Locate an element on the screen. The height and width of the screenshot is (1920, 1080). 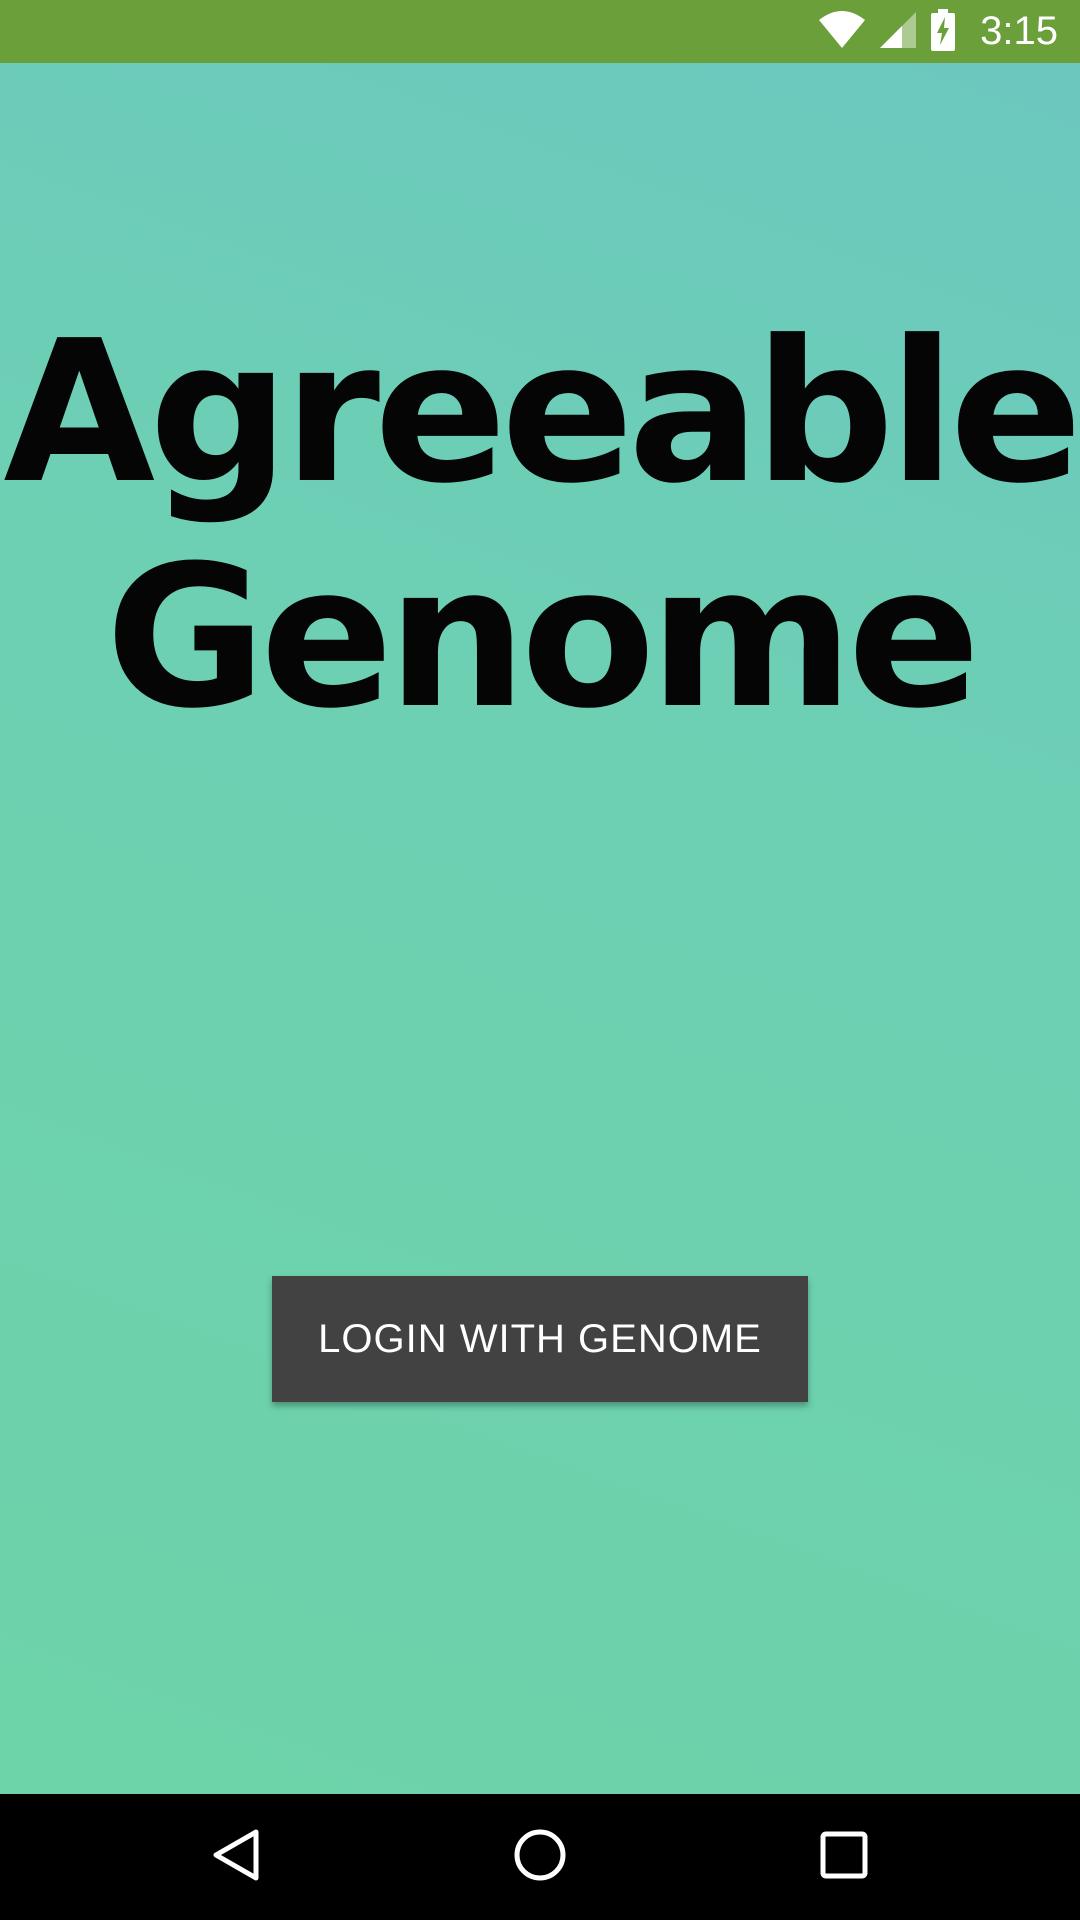
wifi-icon is located at coordinates (842, 32).